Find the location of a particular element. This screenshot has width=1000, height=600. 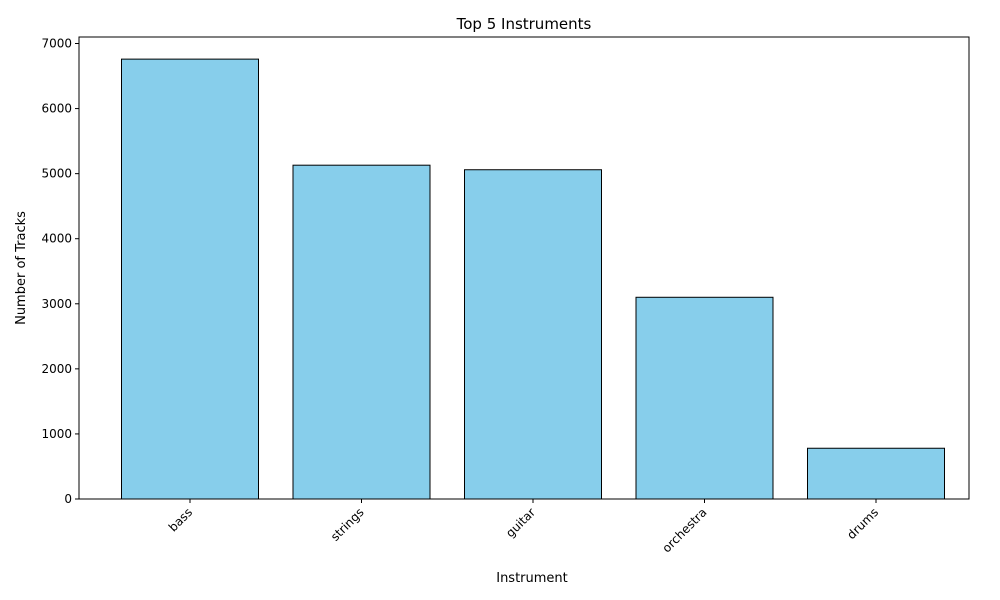

x-tick-label: drums is located at coordinates (862, 523).